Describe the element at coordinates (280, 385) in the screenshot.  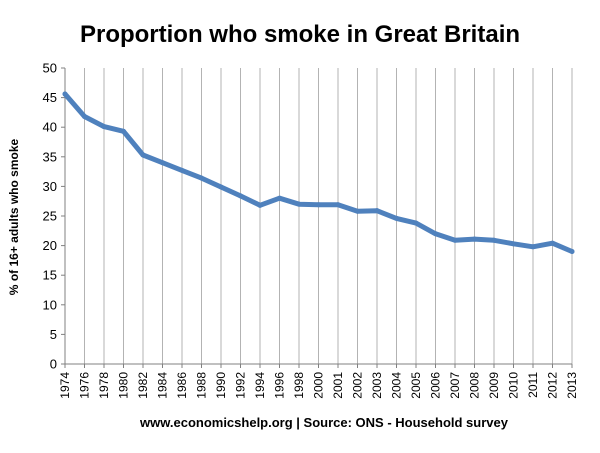
I see `x-tick-label-1996: 1996` at that location.